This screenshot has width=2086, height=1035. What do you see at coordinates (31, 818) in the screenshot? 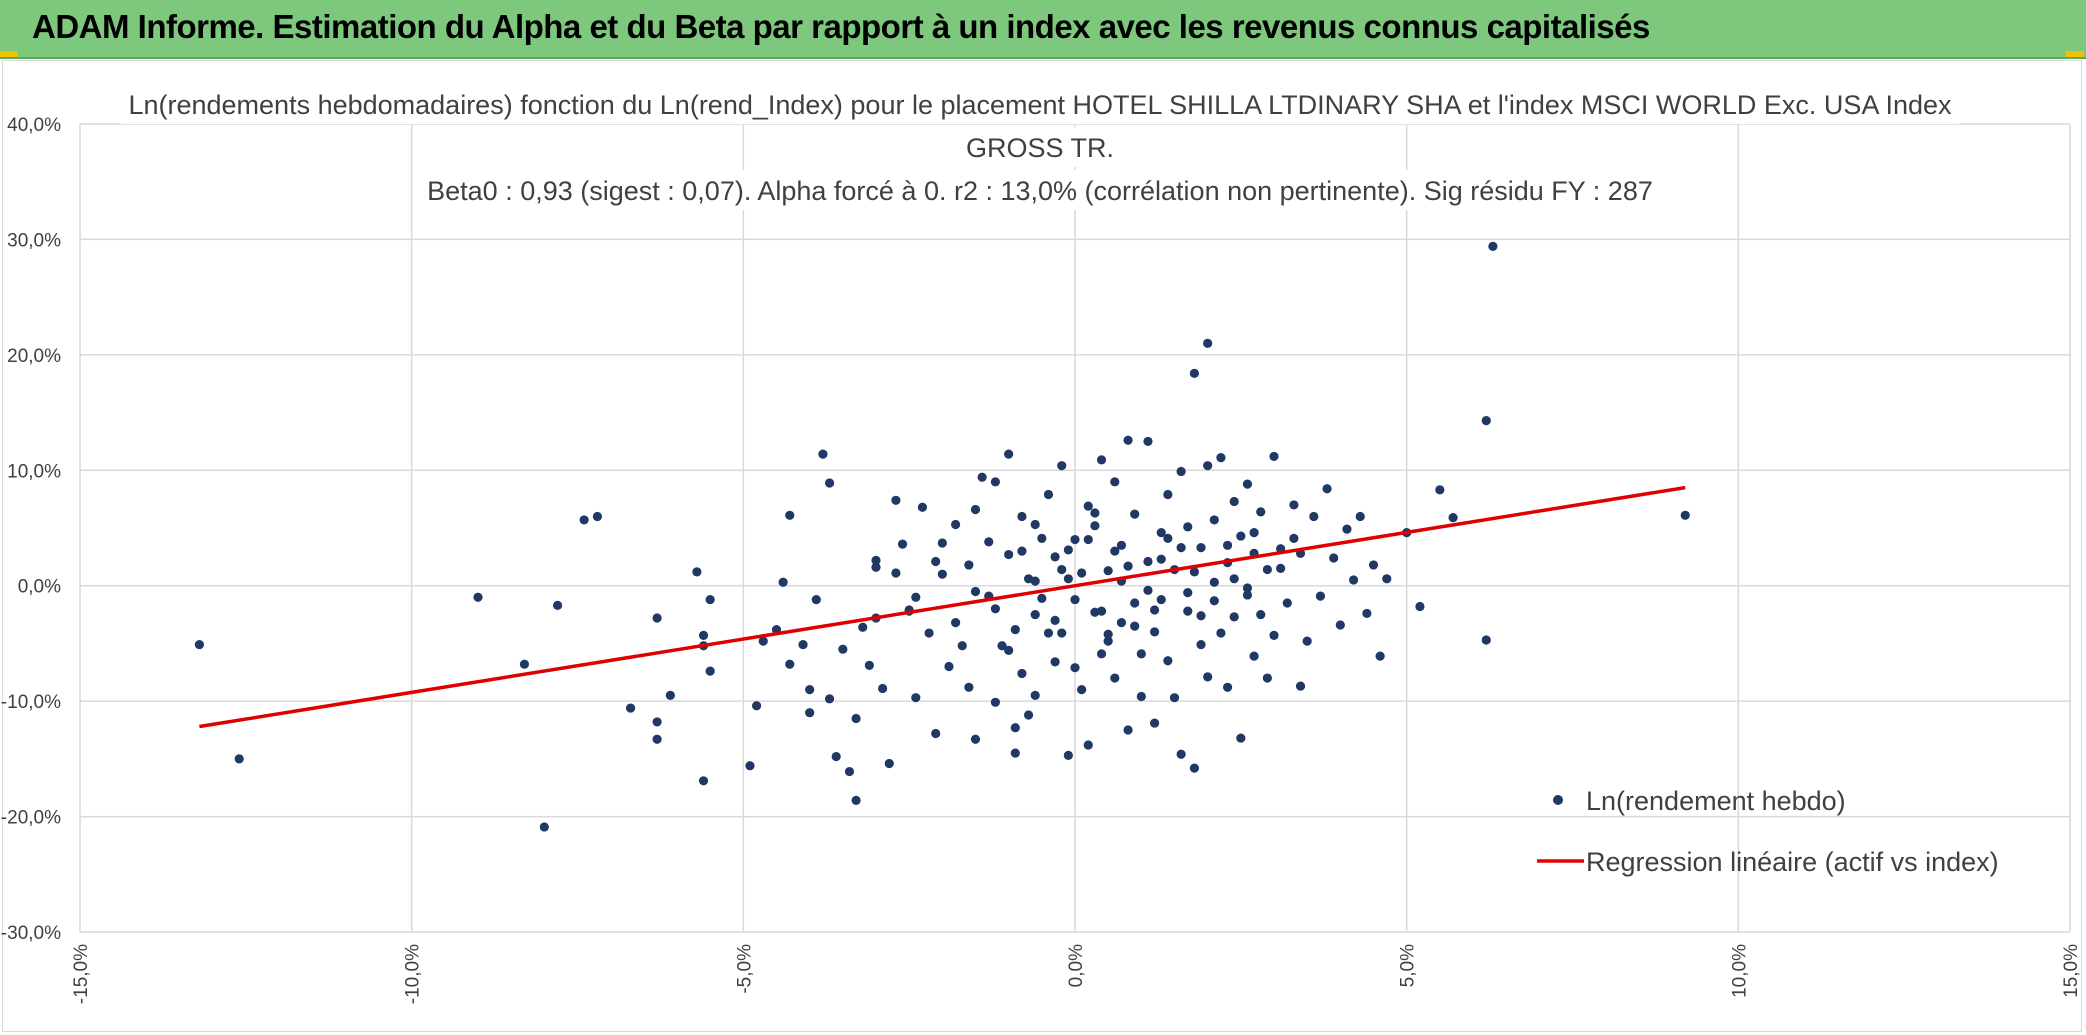
I see `y-tick-label: -20,0%` at bounding box center [31, 818].